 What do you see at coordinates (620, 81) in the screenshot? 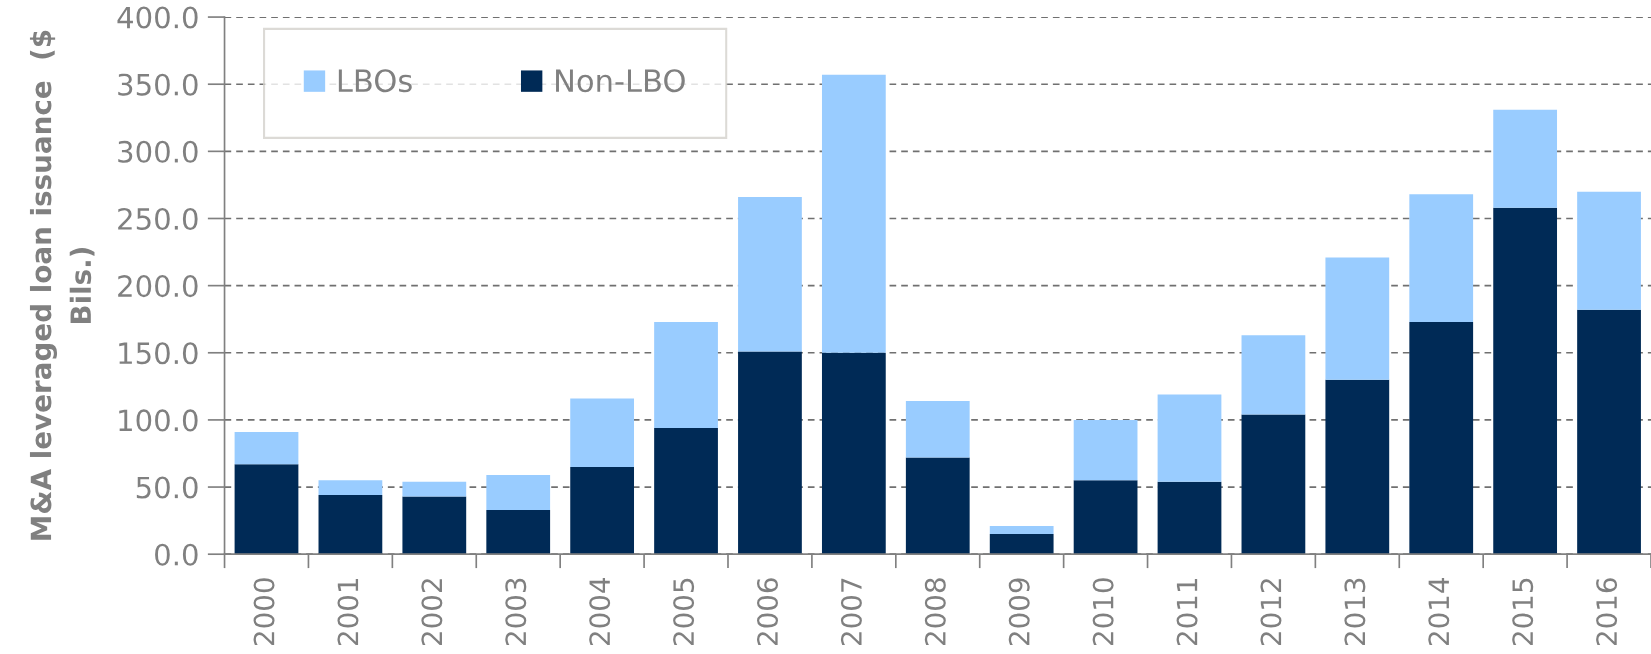
I see `legend-label: Non-LBO` at bounding box center [620, 81].